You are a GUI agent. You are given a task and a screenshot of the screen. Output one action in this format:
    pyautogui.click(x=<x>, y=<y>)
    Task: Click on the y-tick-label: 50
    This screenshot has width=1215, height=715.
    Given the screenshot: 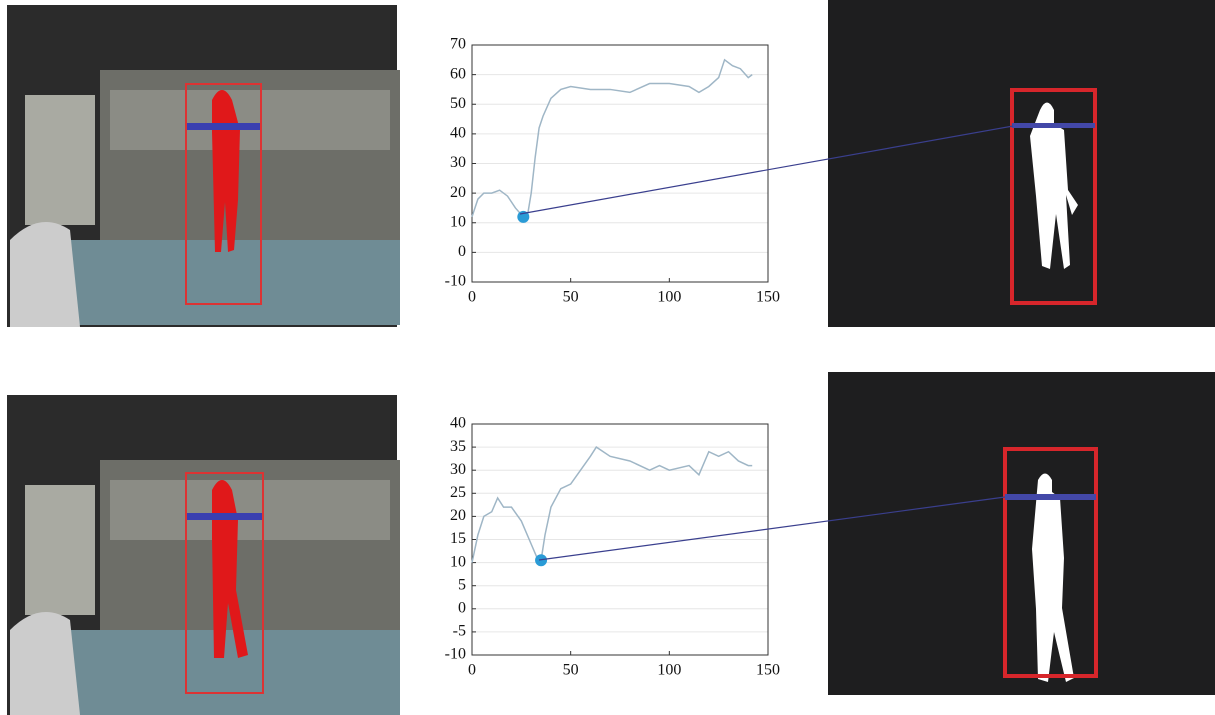 What is the action you would take?
    pyautogui.click(x=458, y=103)
    